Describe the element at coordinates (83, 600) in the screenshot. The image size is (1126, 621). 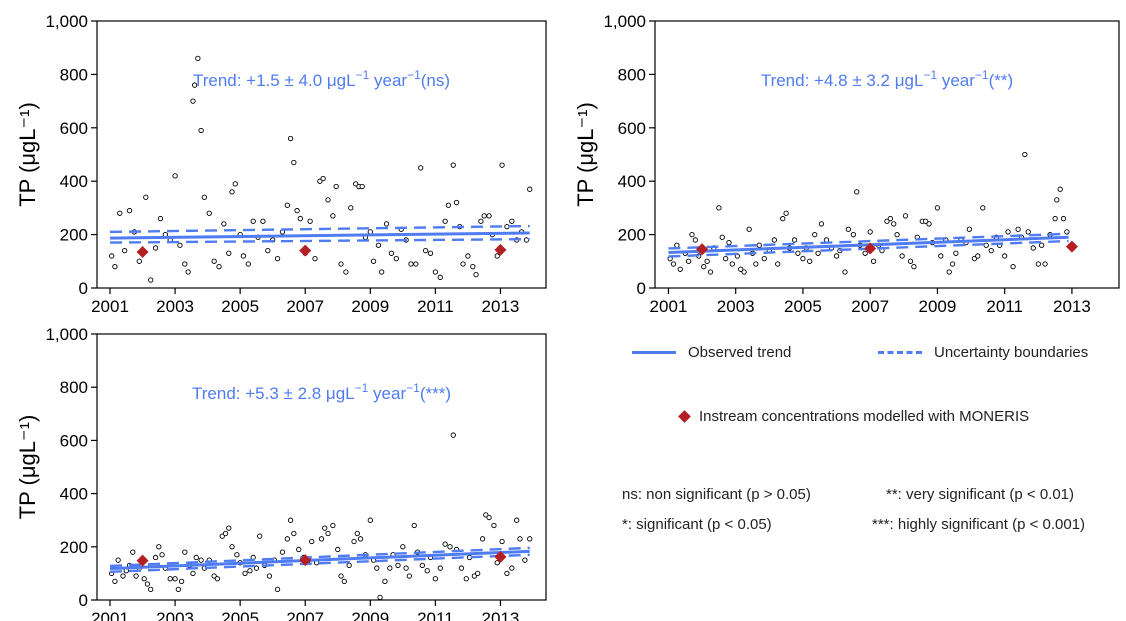
I see `y-tick-label: 0` at that location.